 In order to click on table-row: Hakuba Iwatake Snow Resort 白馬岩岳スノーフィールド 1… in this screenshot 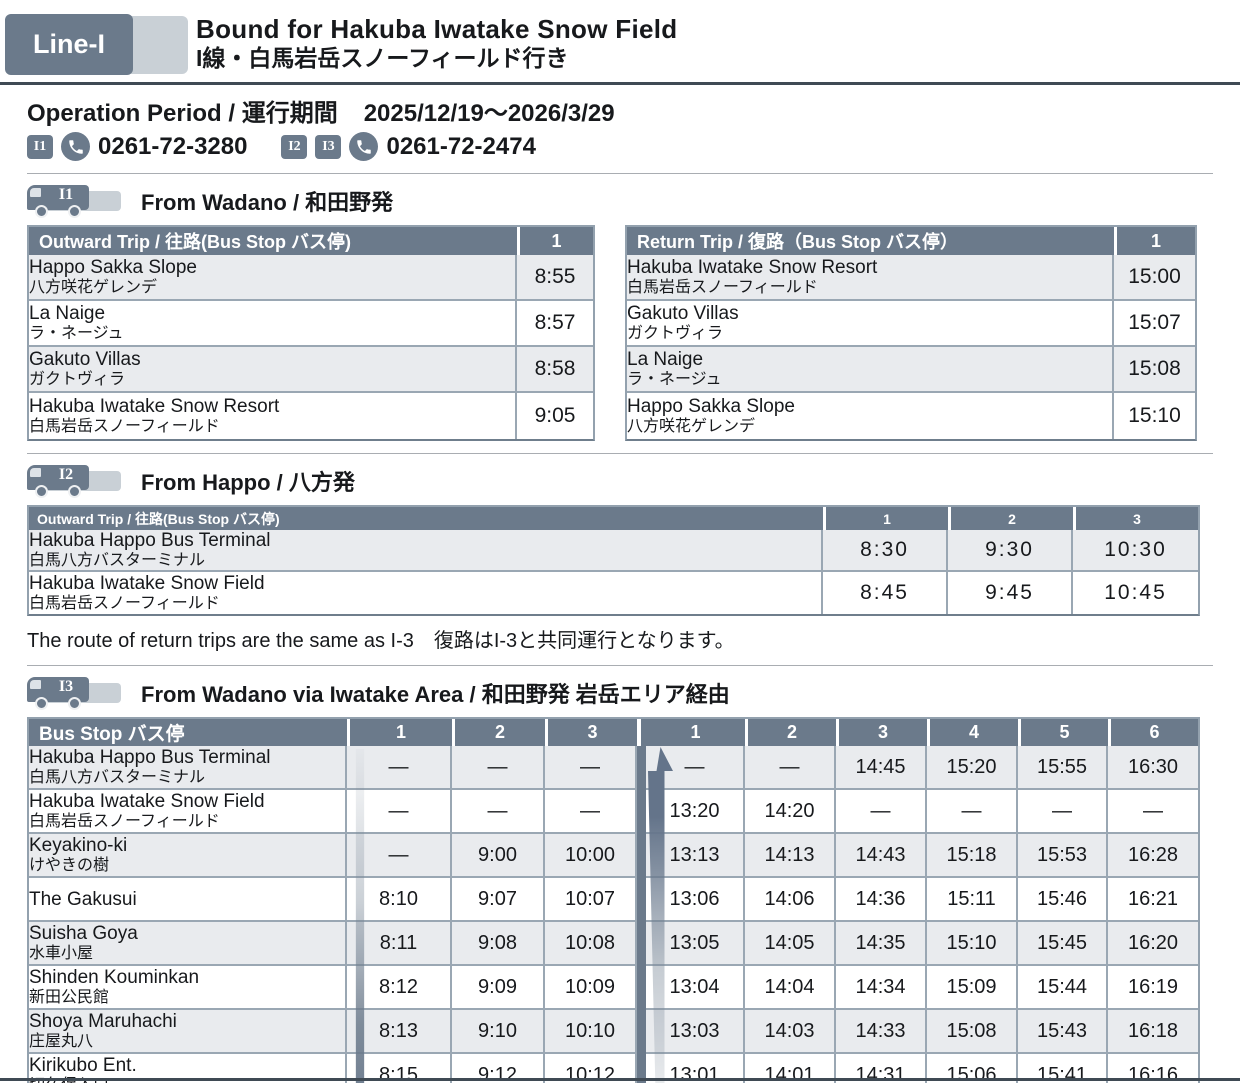, I will do `click(911, 278)`.